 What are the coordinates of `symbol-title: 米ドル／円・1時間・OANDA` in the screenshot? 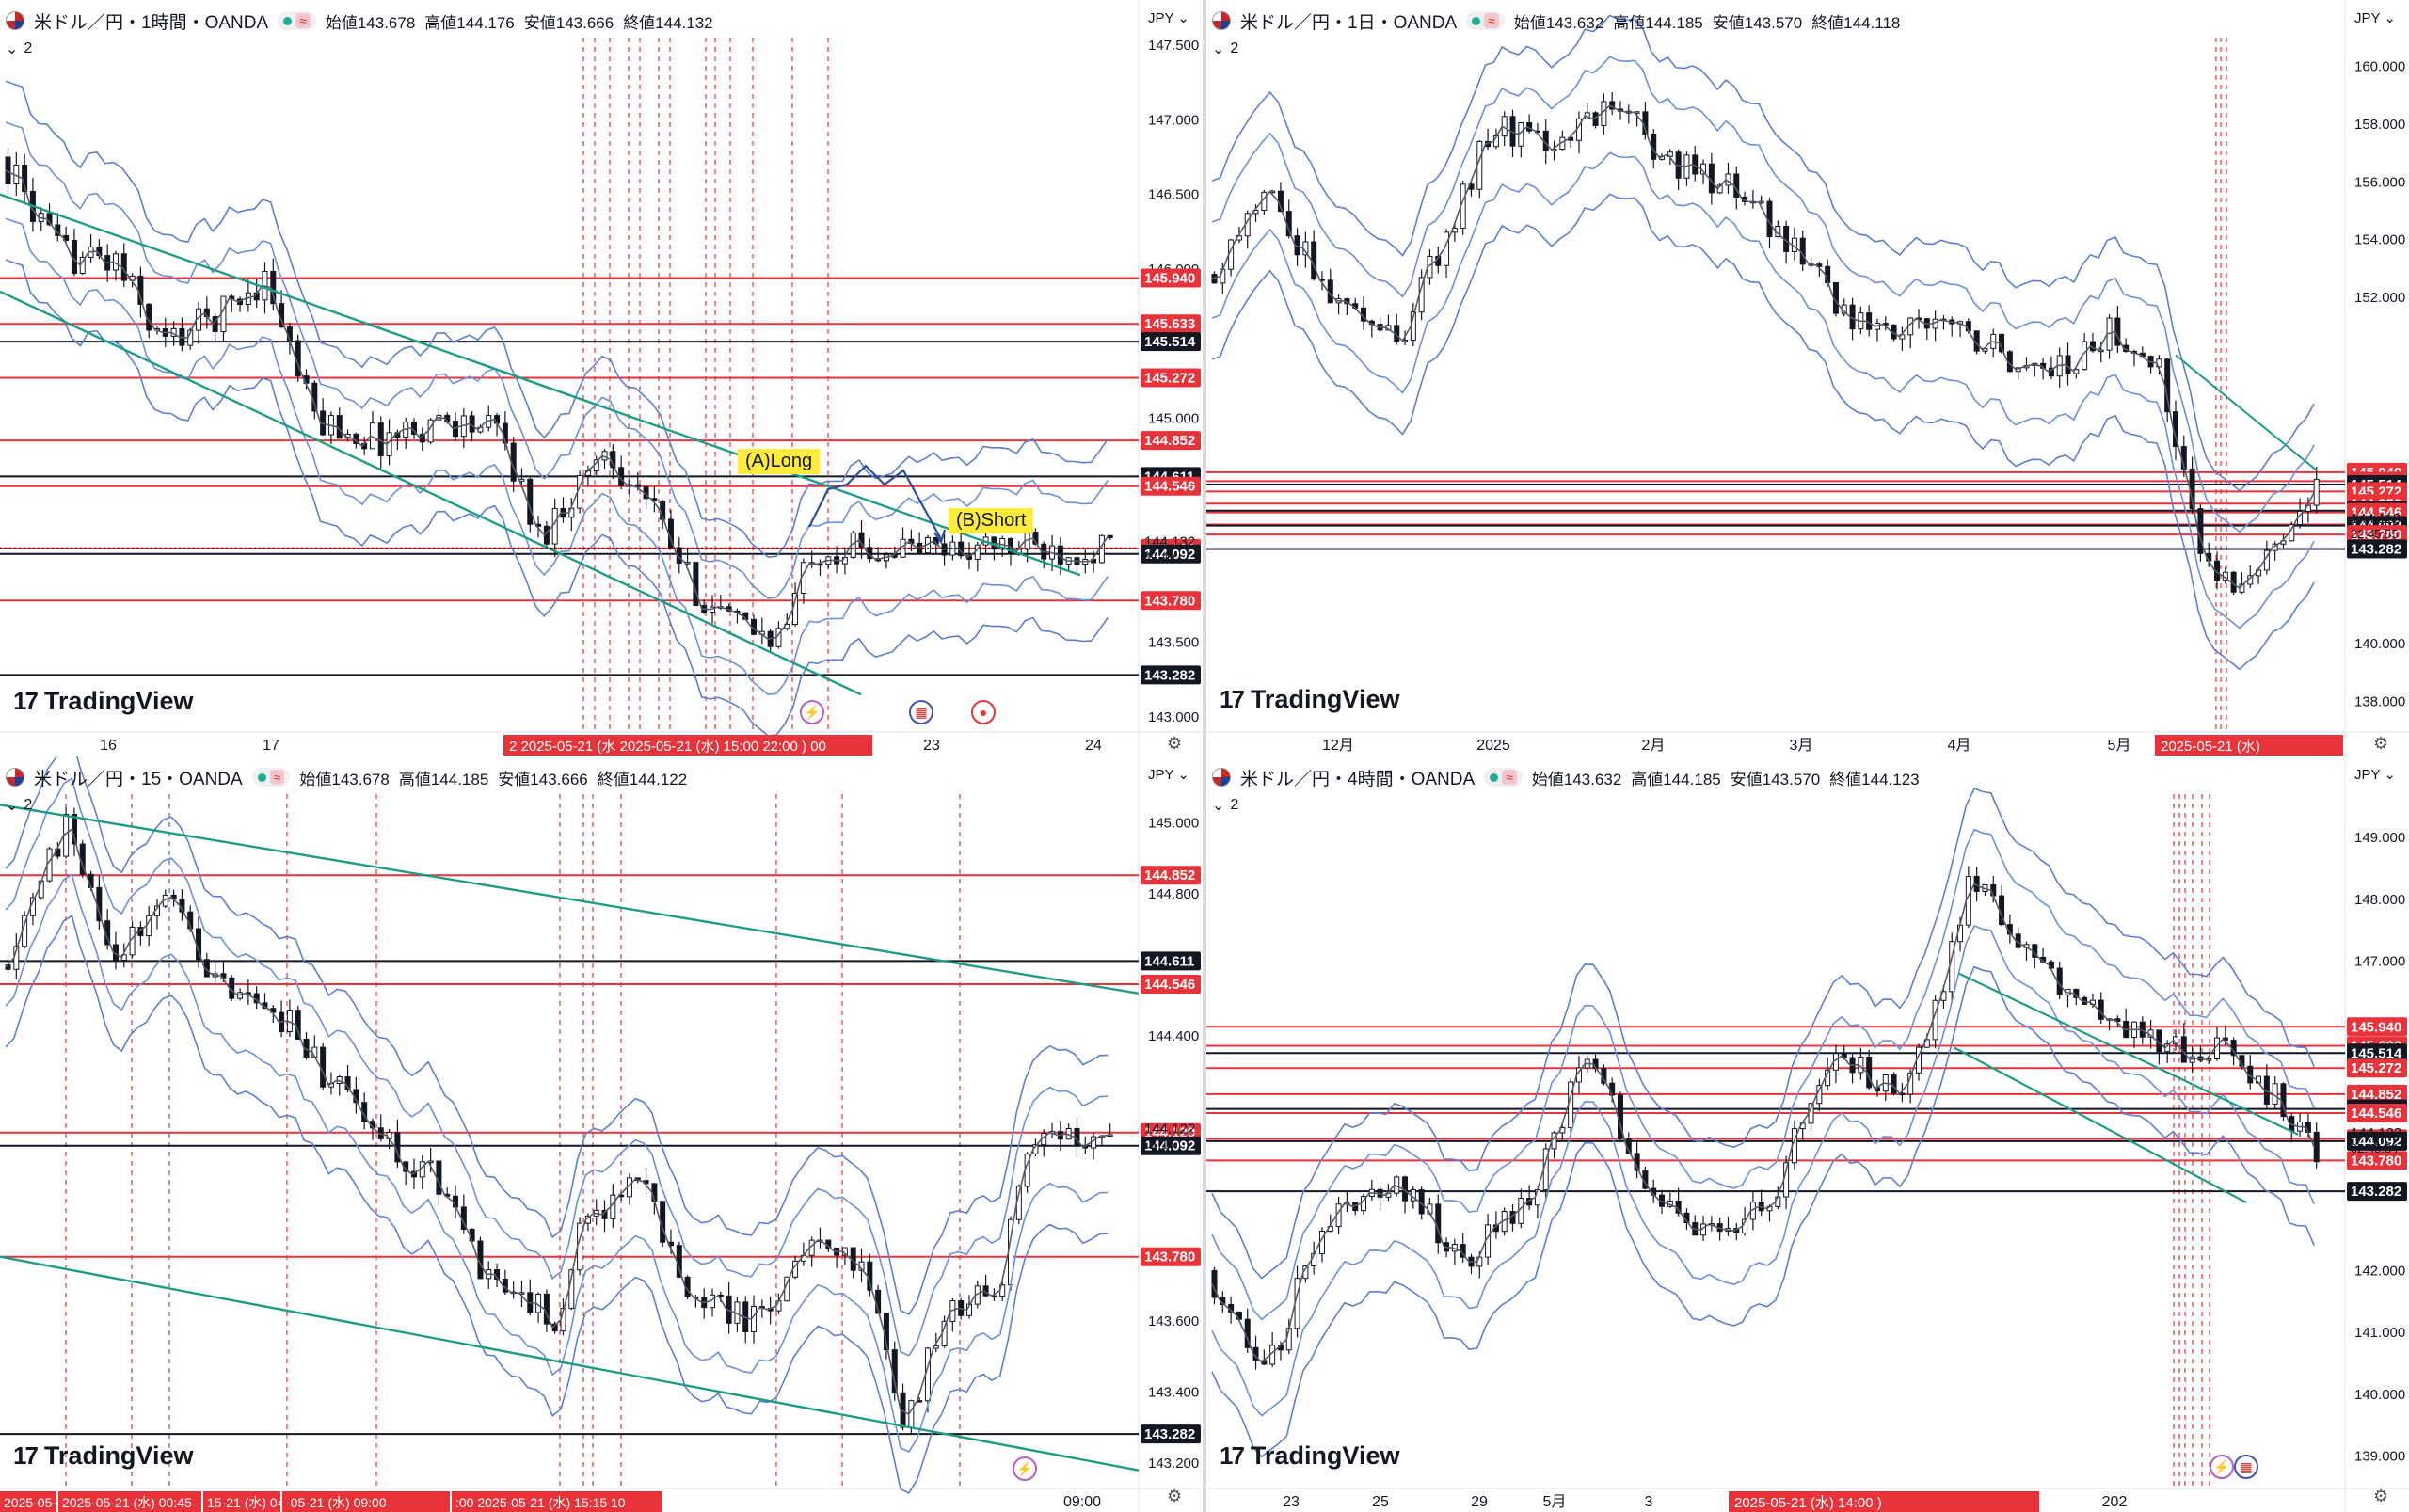 It's located at (152, 23).